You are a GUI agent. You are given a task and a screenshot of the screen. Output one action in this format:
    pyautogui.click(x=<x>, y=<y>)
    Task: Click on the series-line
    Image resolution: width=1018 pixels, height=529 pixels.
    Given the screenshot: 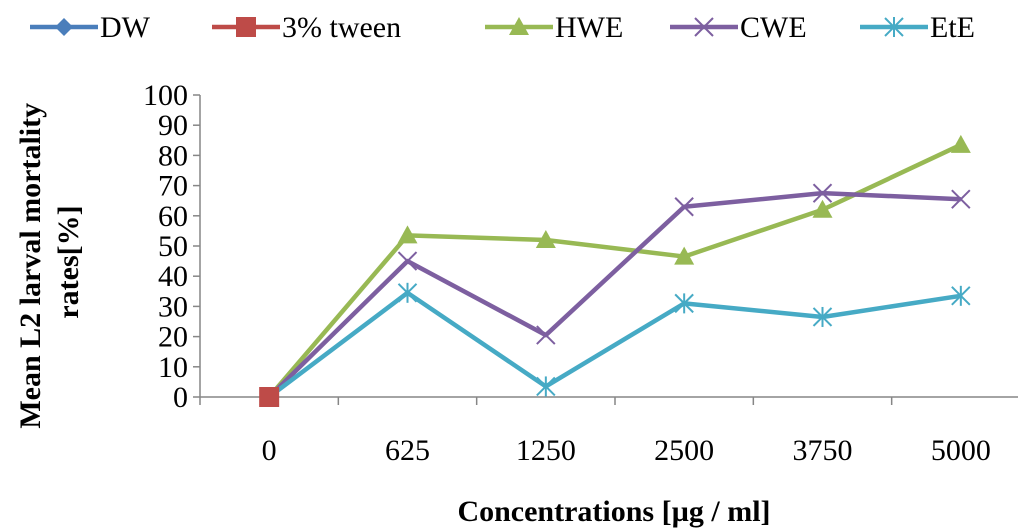 What is the action you would take?
    pyautogui.click(x=614, y=344)
    